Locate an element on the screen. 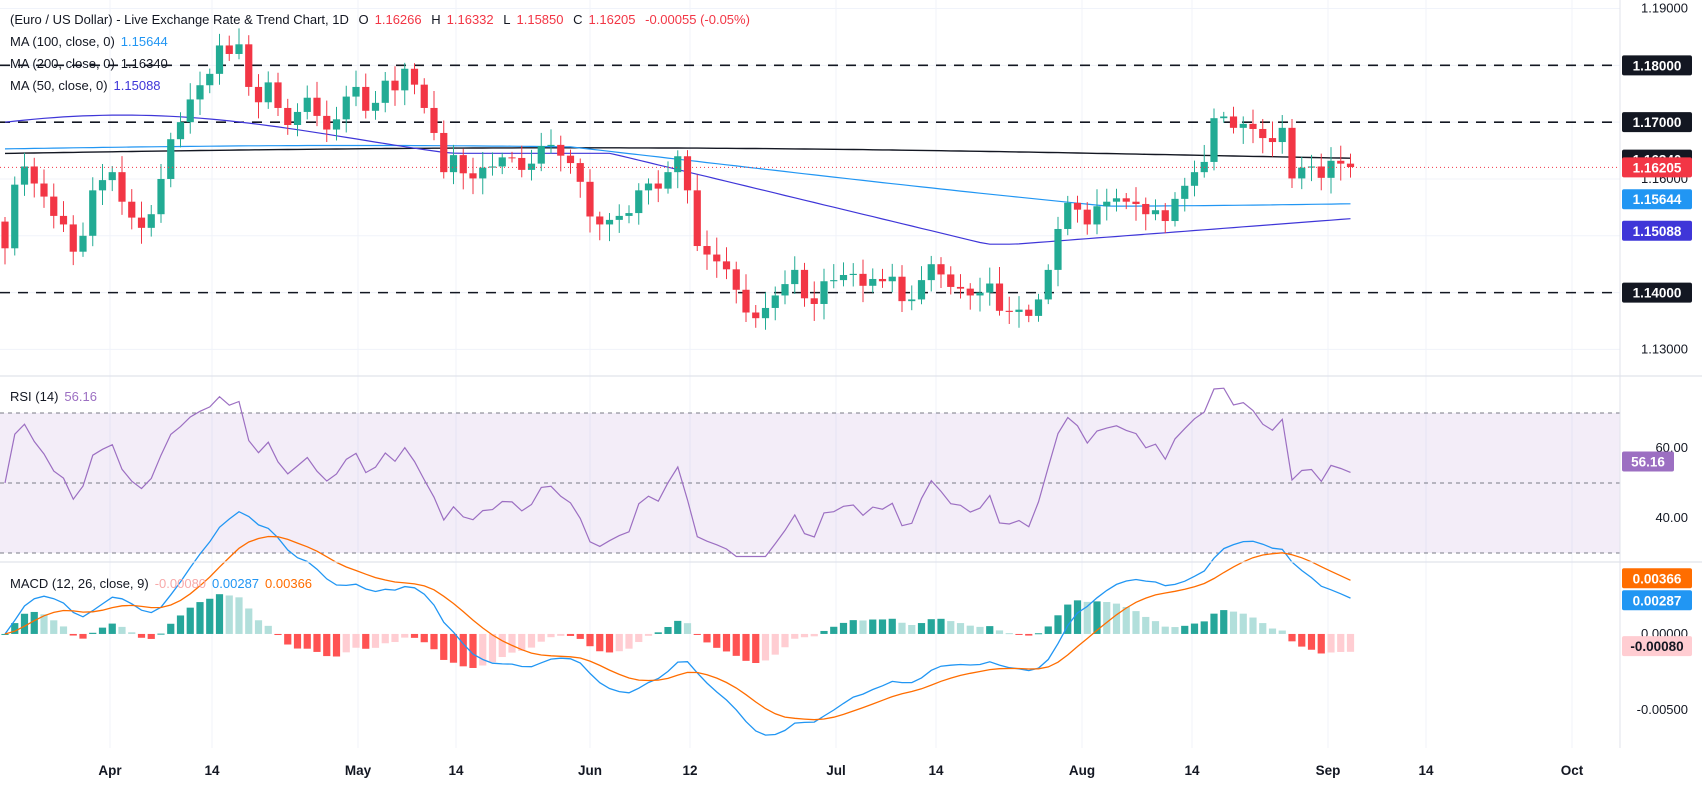 The height and width of the screenshot is (791, 1702). macd-label: MACD (12, 26, close, 9) is located at coordinates (79, 583).